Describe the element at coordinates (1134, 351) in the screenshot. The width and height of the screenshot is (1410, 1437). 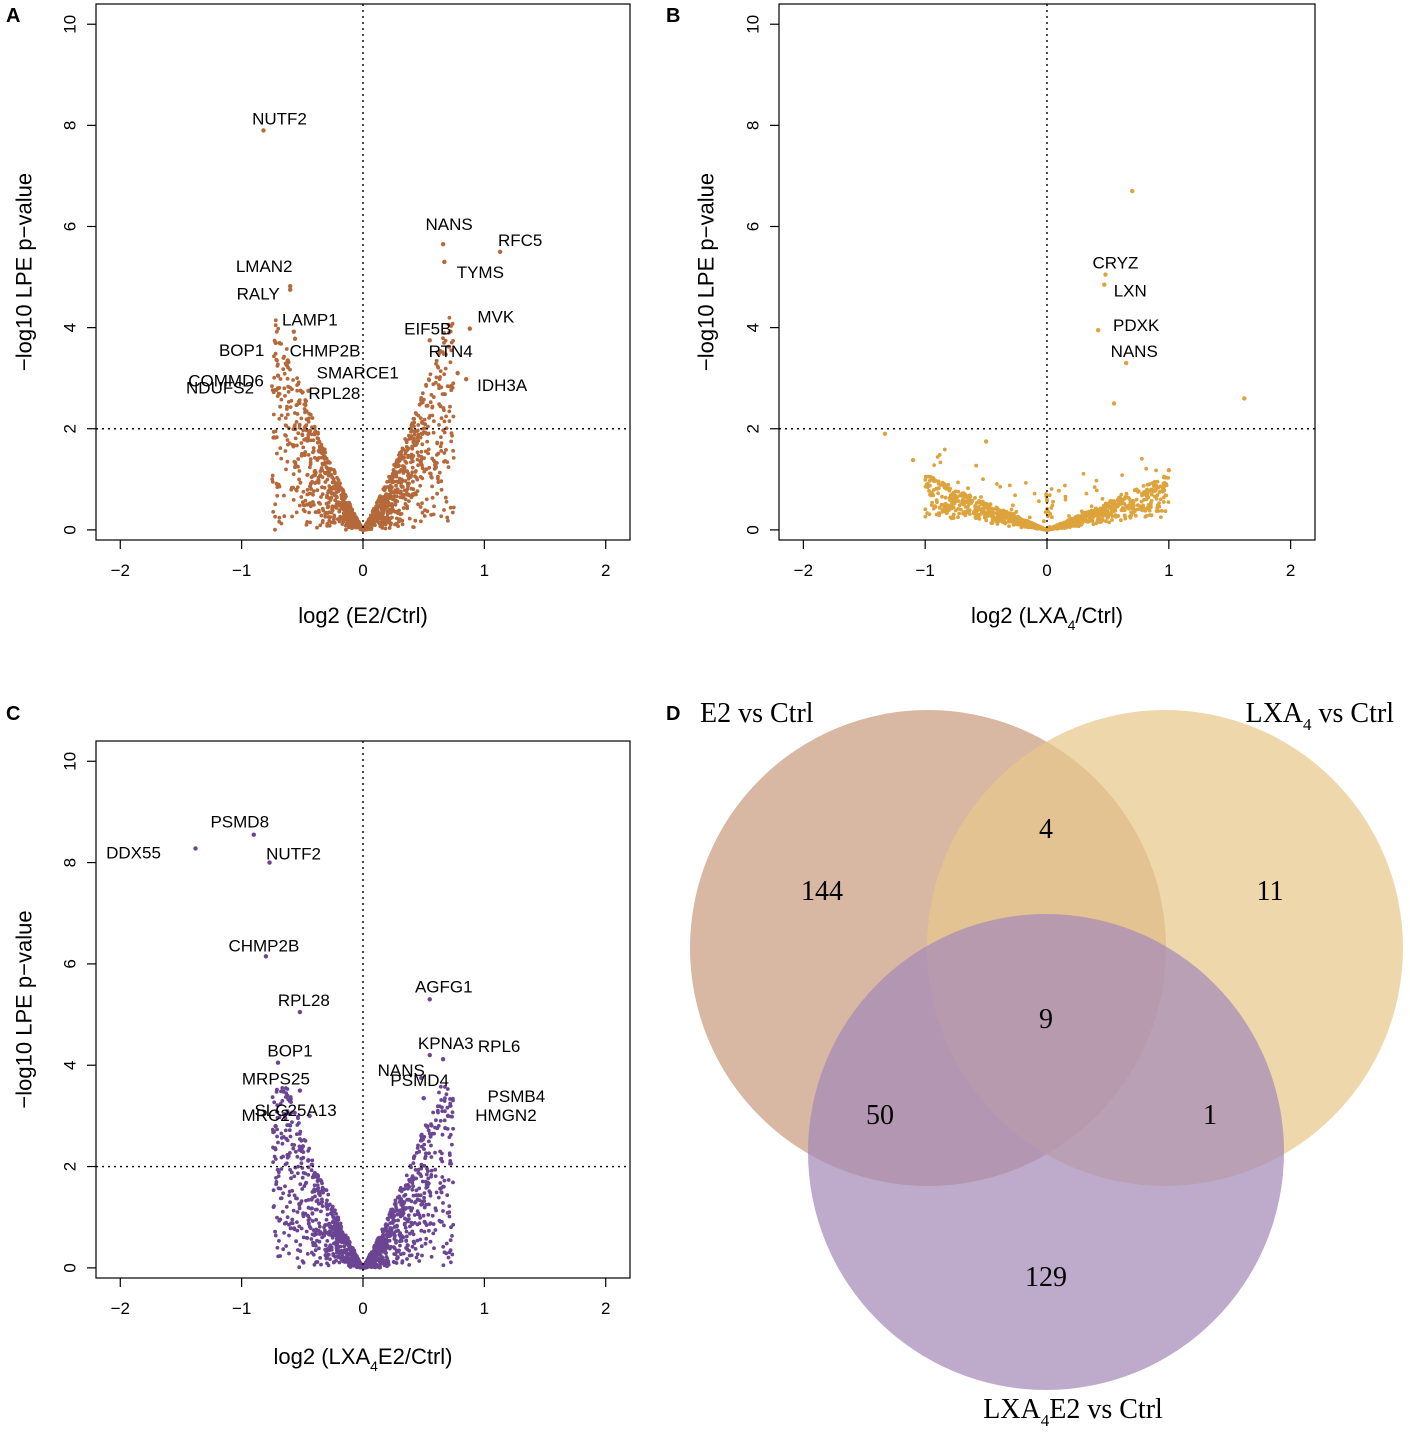
I see `gene-label-nans: NANS` at that location.